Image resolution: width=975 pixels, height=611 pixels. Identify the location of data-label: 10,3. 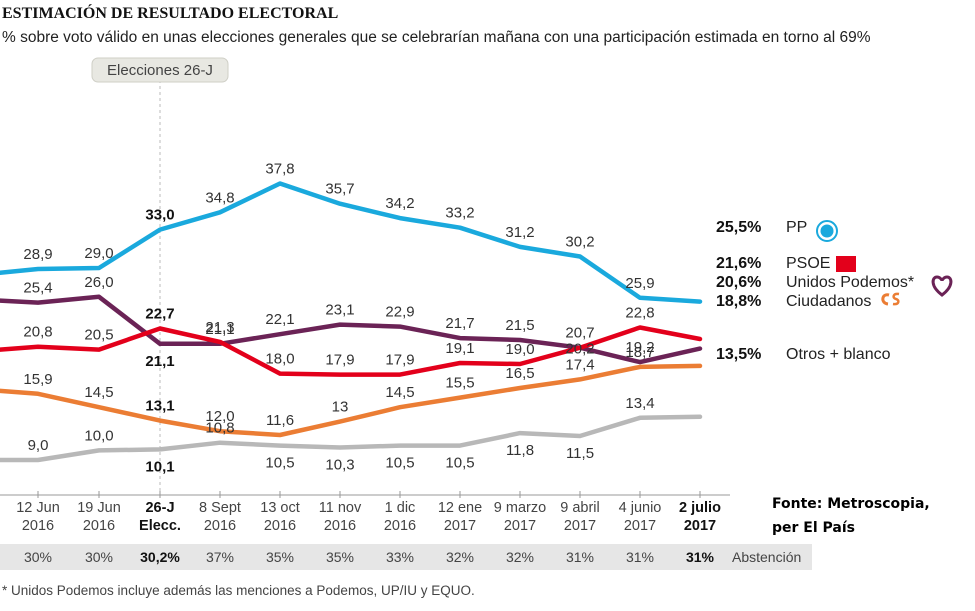
(339, 465).